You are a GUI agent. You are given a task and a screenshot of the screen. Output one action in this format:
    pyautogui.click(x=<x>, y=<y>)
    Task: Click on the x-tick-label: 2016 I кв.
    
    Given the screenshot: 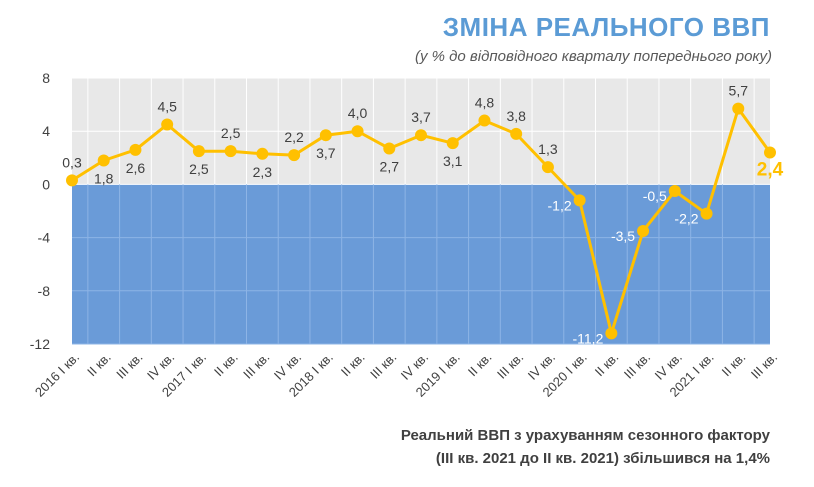 What is the action you would take?
    pyautogui.click(x=57, y=375)
    